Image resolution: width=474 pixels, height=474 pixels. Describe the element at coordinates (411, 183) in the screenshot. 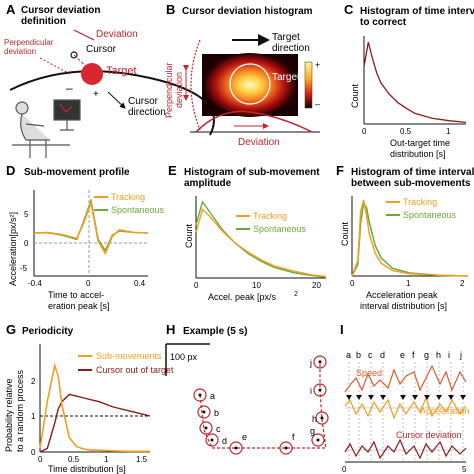

I see `panel-f-title-2: between sub-movements` at that location.